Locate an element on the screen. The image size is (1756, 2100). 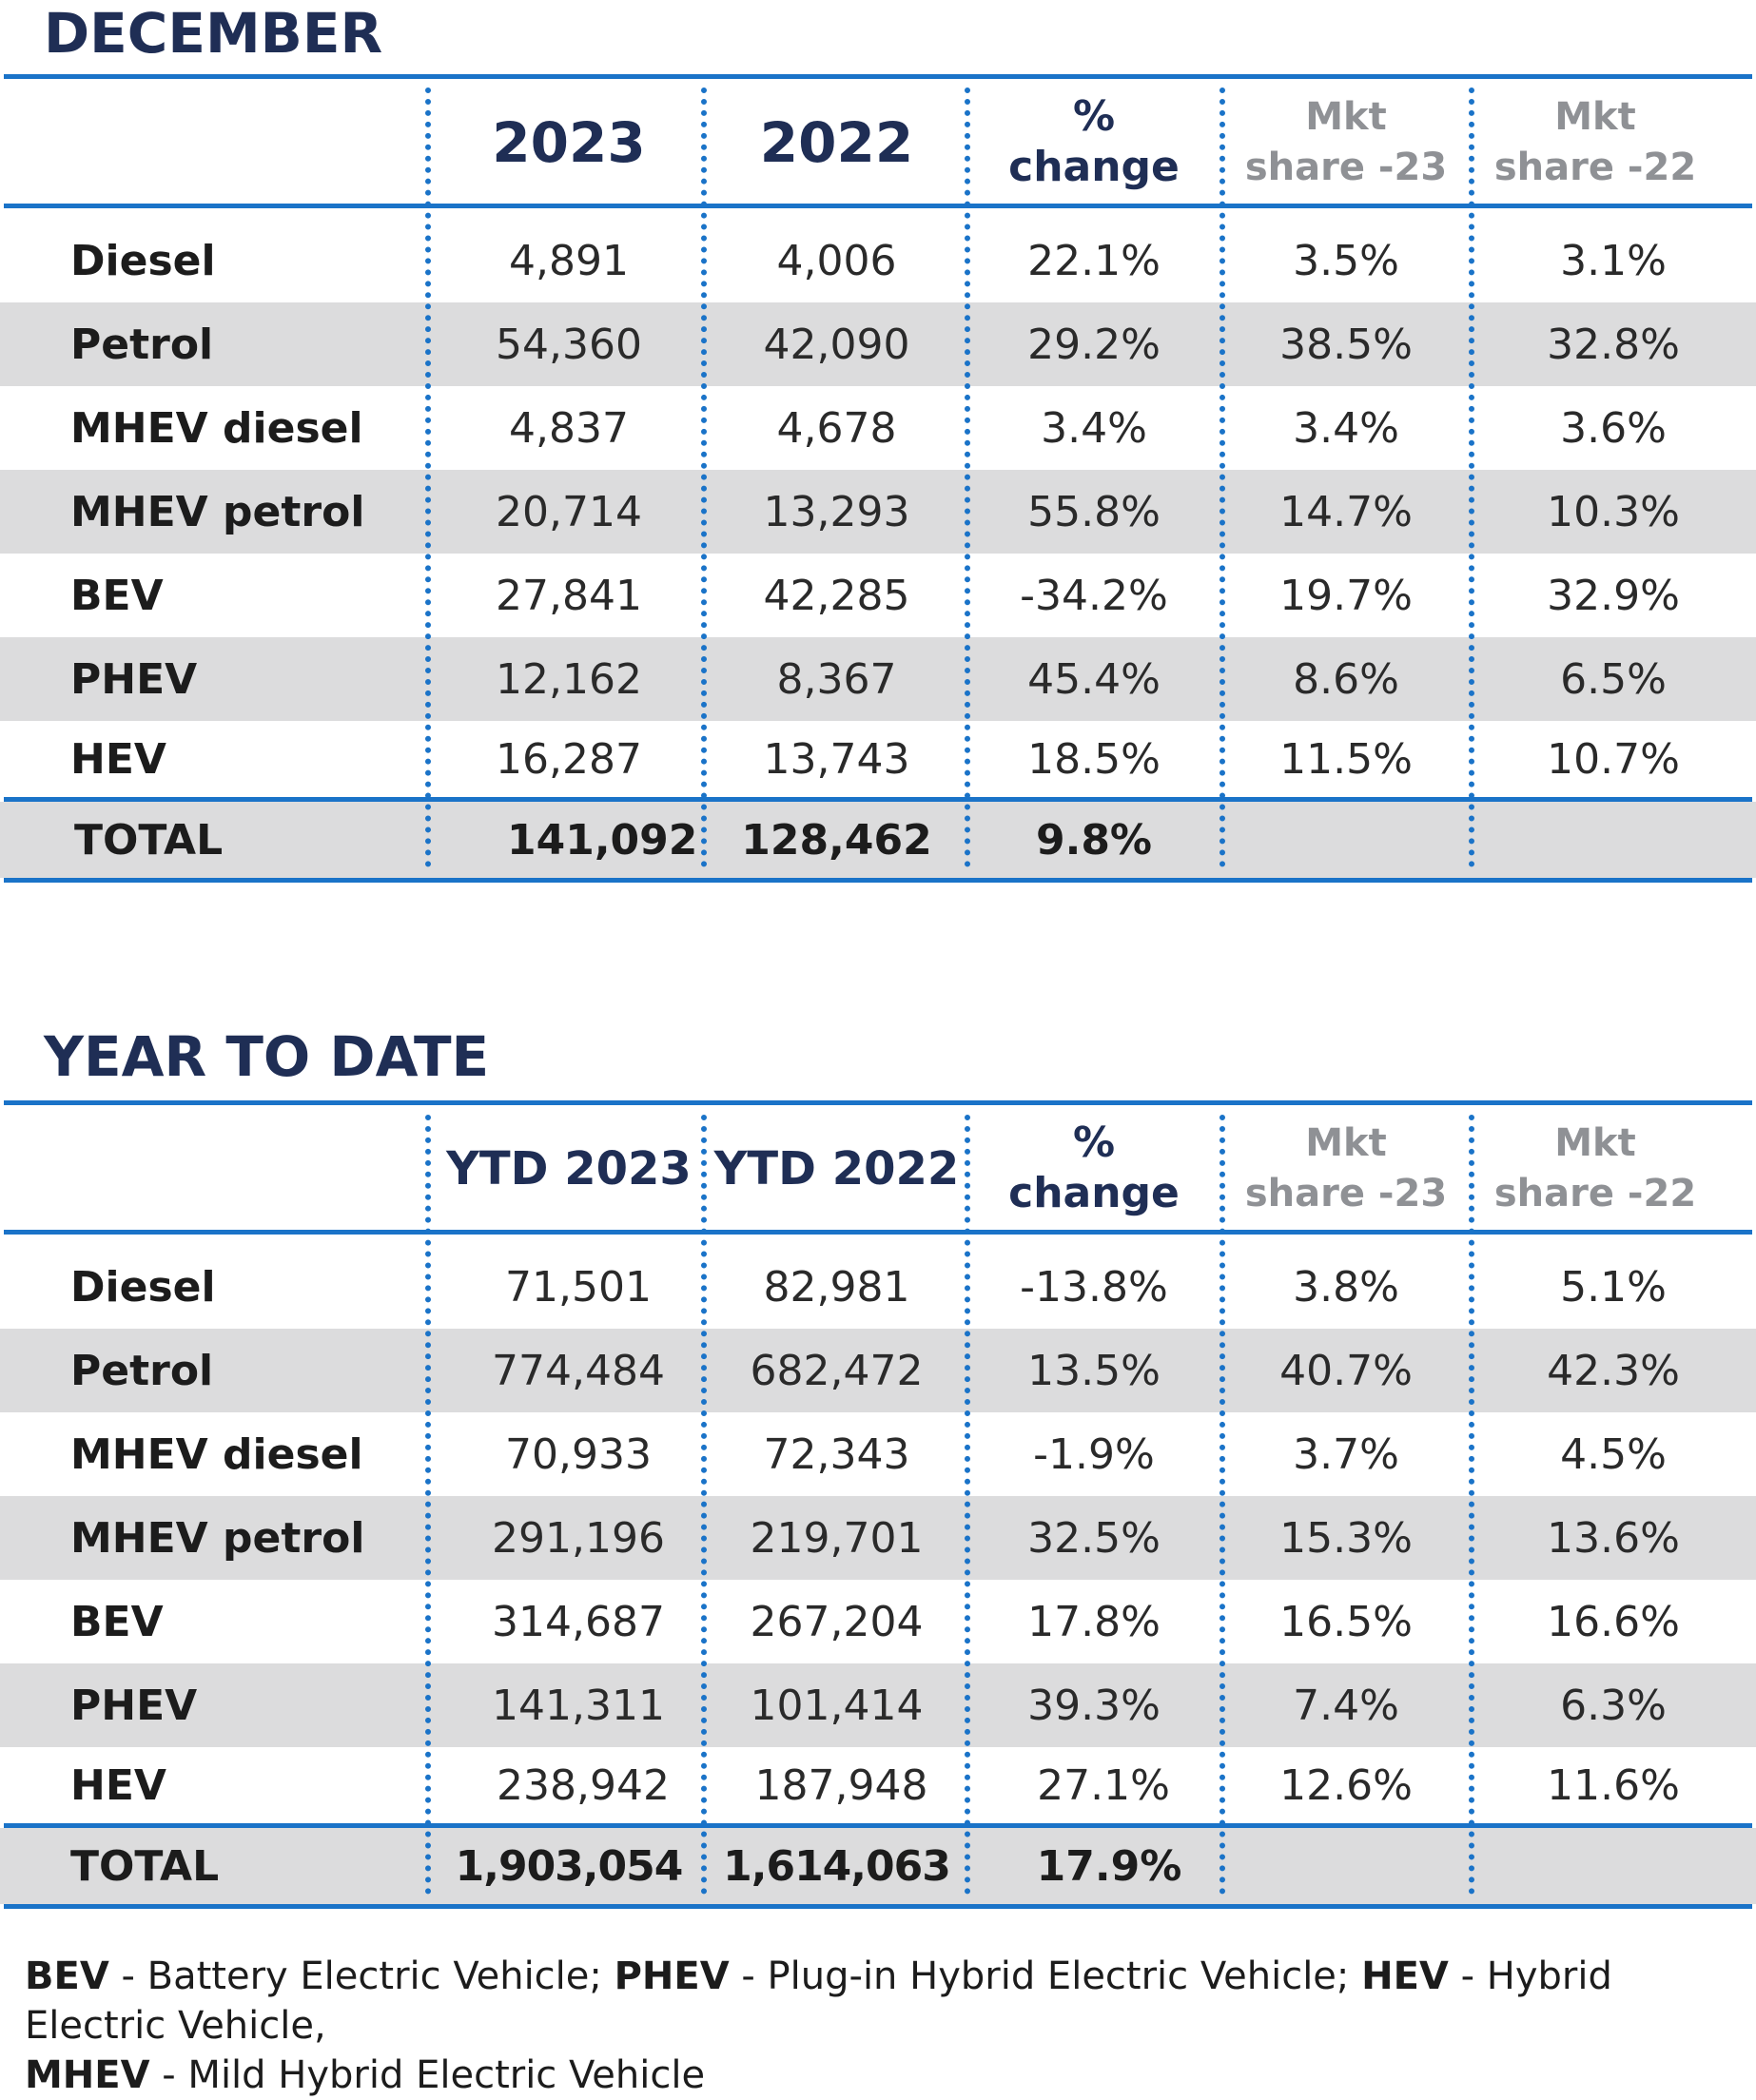
cell-pct-change: 29.2% is located at coordinates (1094, 344).